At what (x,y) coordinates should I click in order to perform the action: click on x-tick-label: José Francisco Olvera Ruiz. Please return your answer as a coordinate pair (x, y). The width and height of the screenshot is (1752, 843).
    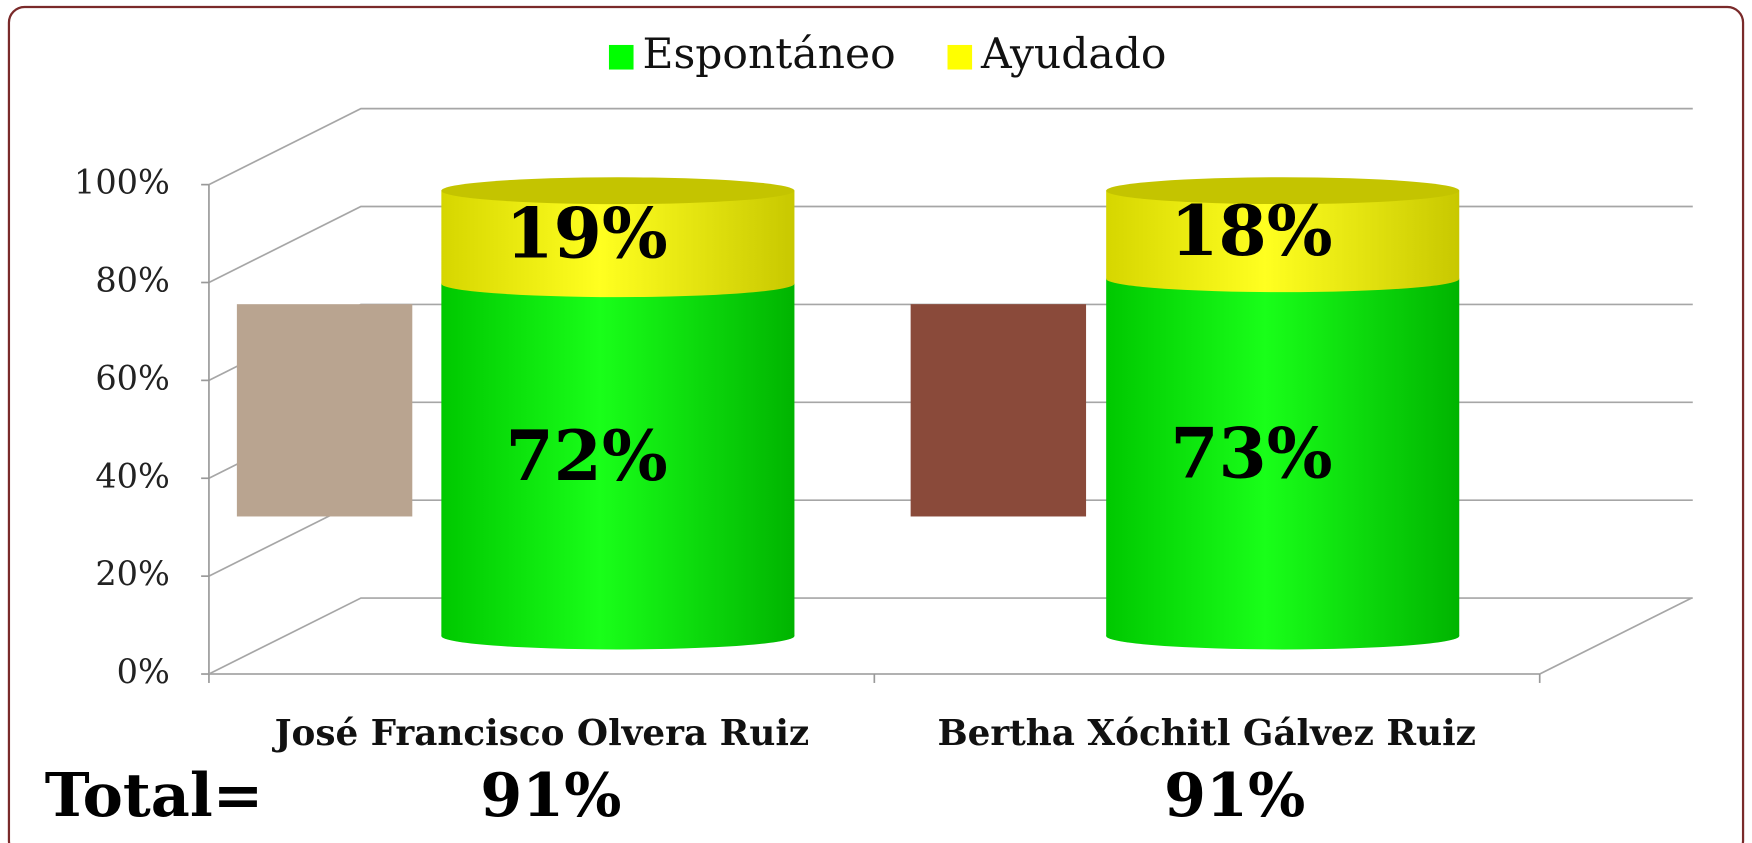
    Looking at the image, I should click on (541, 733).